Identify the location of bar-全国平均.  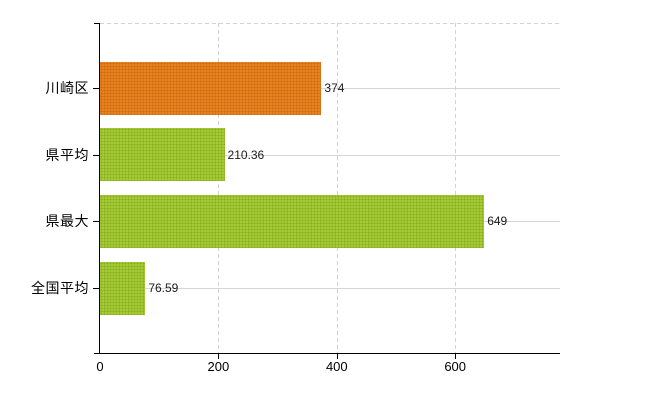
(123, 288).